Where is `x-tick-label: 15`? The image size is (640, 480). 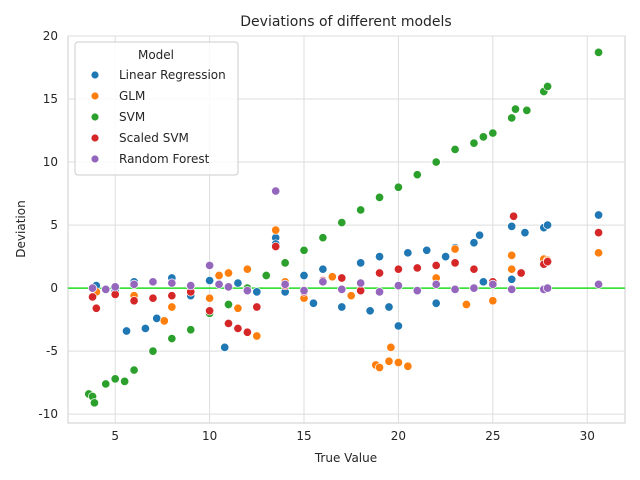
x-tick-label: 15 is located at coordinates (303, 436).